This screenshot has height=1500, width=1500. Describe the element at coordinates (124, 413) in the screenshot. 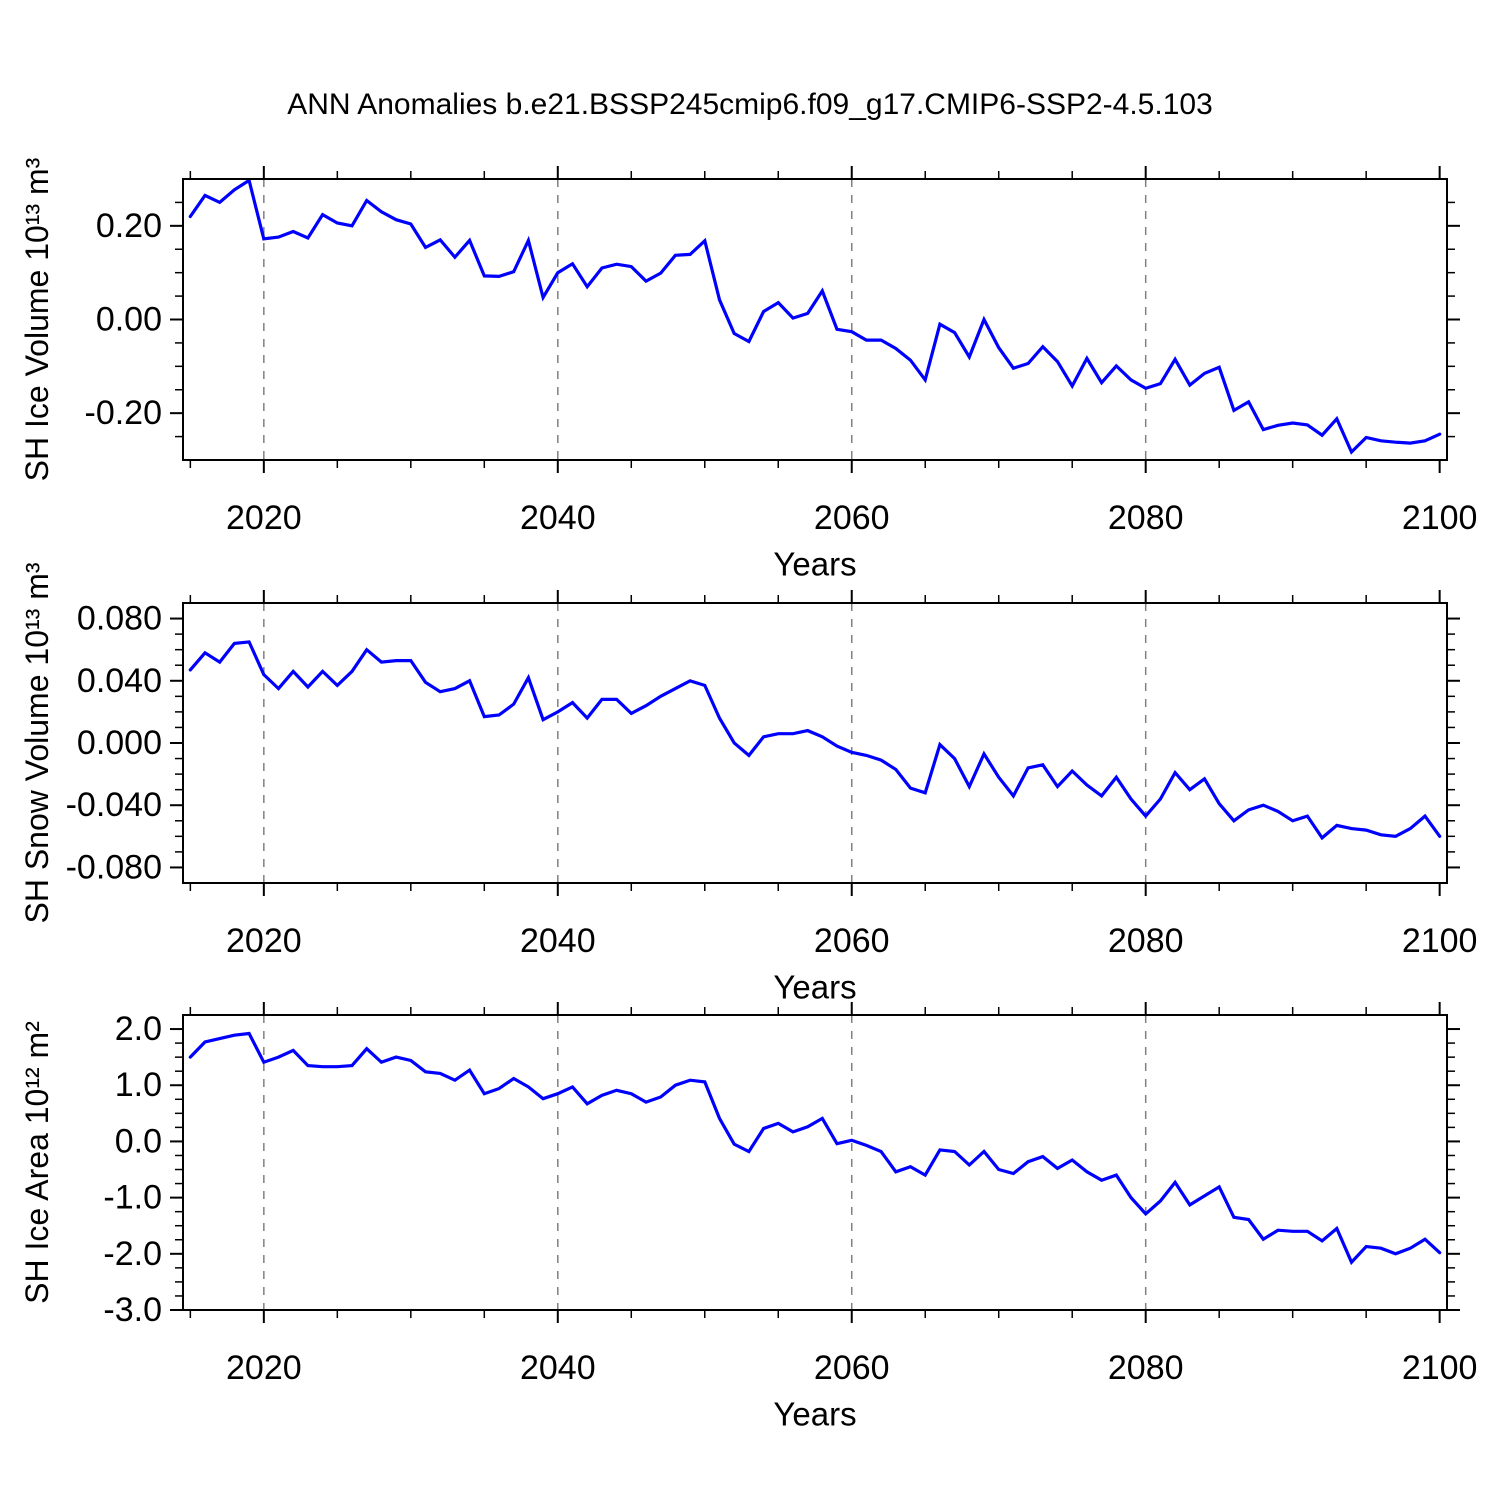

I see `y-tick-label: -0.20` at that location.